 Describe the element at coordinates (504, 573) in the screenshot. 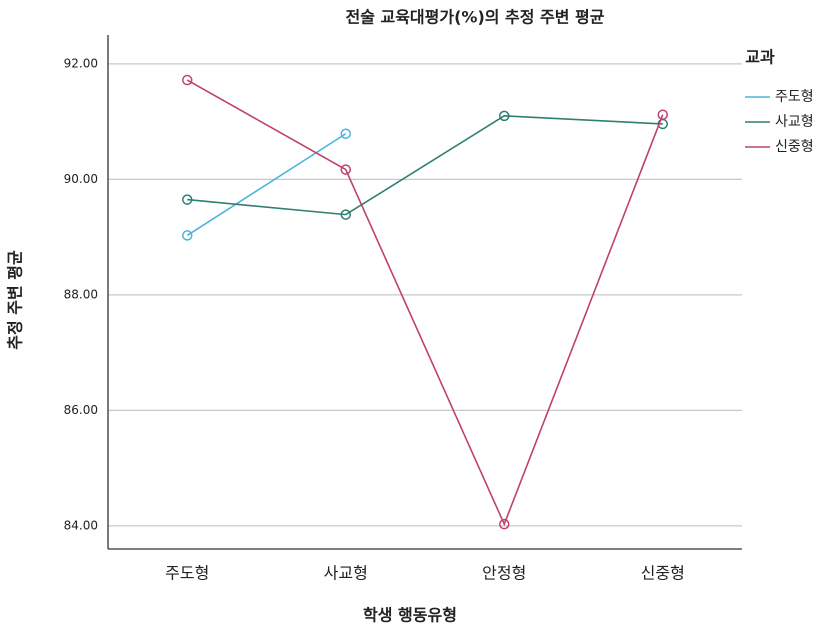

I see `x-tick-label: 안정형` at that location.